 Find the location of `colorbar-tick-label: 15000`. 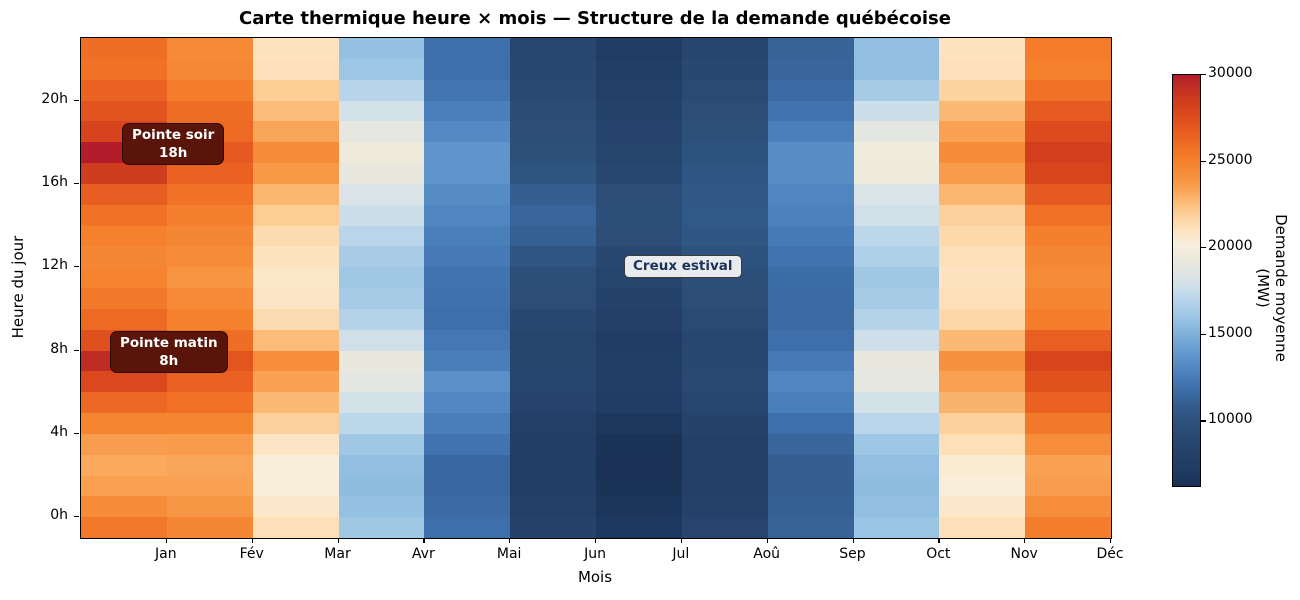

colorbar-tick-label: 15000 is located at coordinates (1230, 332).